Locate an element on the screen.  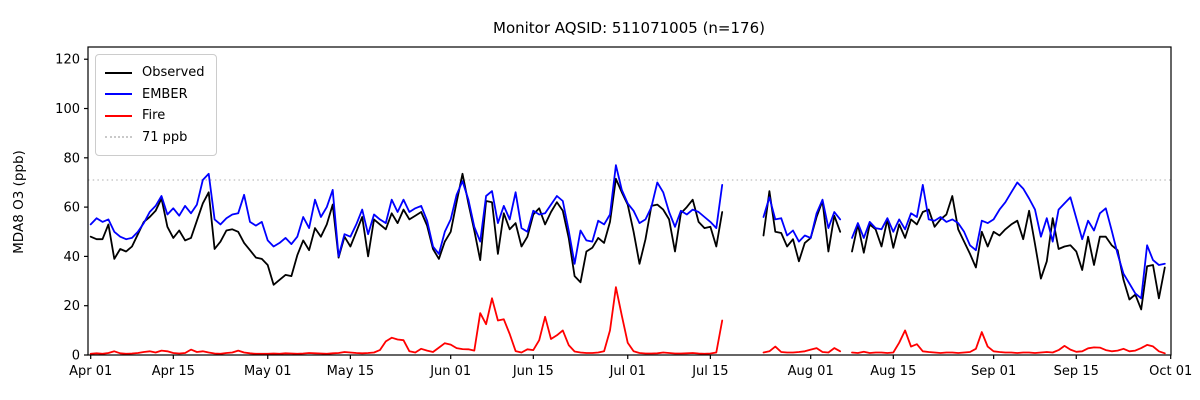
y-tick-label: 20 is located at coordinates (71, 306).